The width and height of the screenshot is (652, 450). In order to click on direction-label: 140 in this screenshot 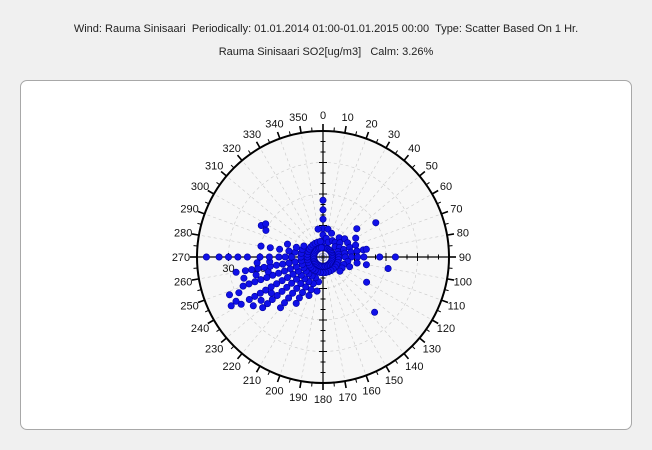, I will do `click(414, 367)`.